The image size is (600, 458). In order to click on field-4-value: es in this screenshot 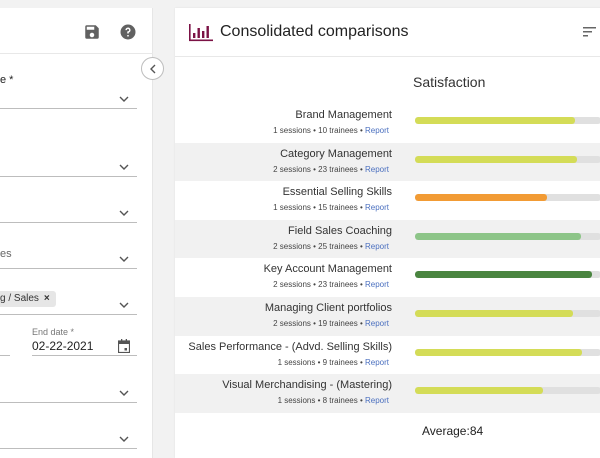, I will do `click(6, 254)`.